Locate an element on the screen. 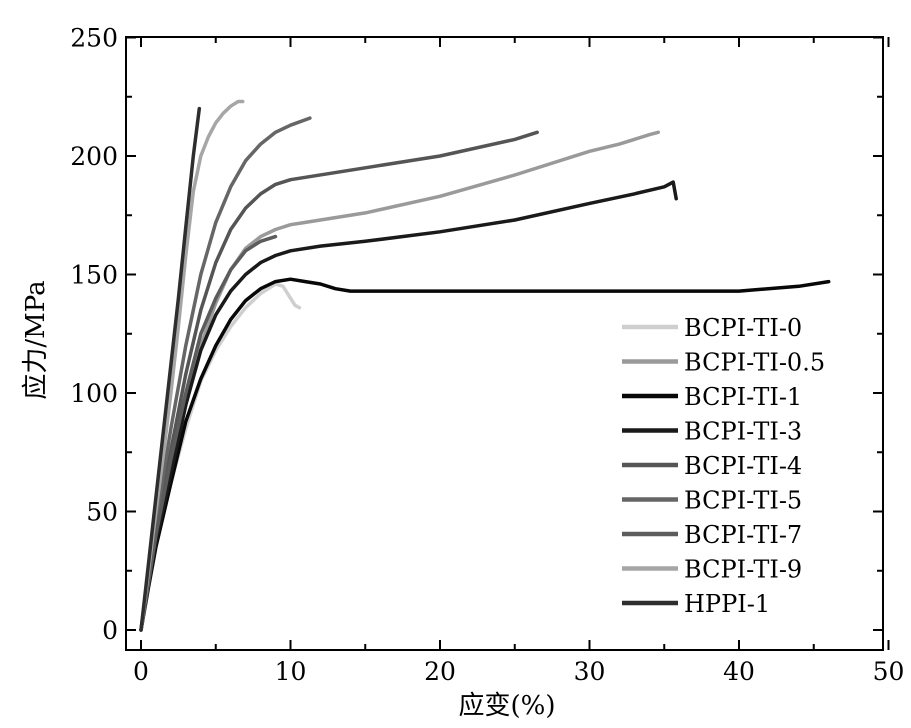 The height and width of the screenshot is (728, 911). legend-label: BCPI-TI-0.5 is located at coordinates (754, 363).